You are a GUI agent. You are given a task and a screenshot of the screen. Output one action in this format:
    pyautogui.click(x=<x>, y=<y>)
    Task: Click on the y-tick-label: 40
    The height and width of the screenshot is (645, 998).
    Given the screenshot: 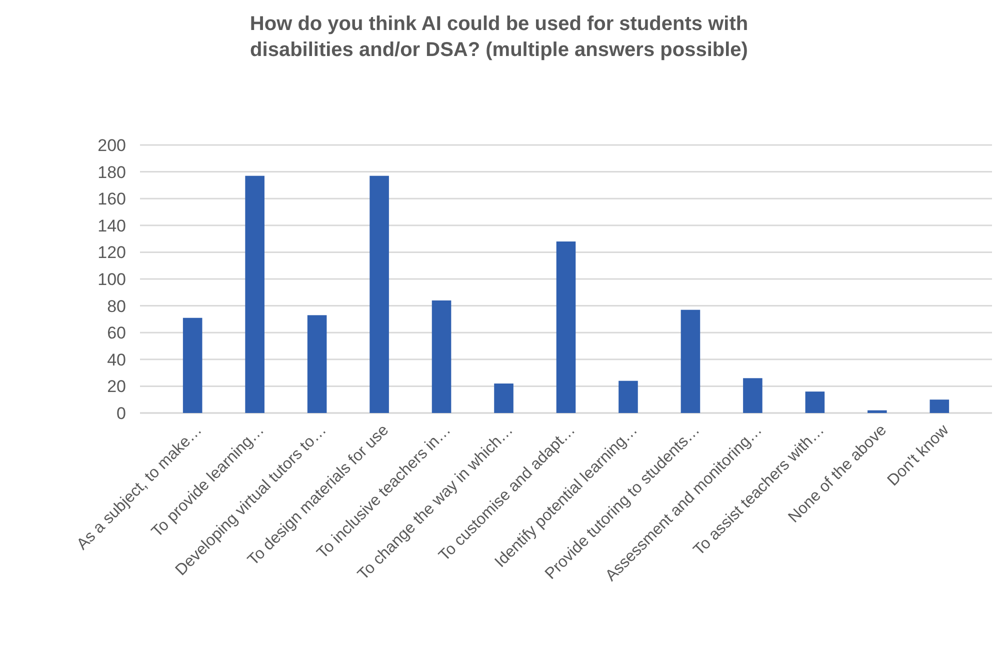 What is the action you would take?
    pyautogui.click(x=116, y=360)
    